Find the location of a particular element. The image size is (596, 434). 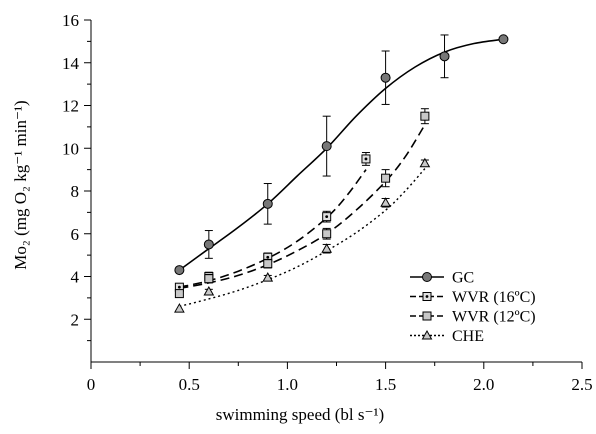

x-tick-label: 1.5 is located at coordinates (385, 384).